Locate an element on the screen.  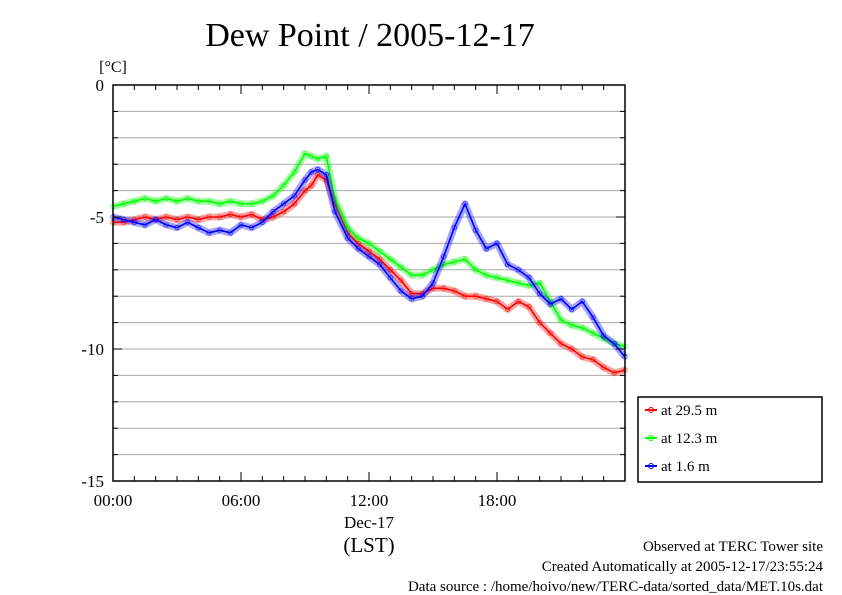
x-tick-label: 00:00 is located at coordinates (113, 500).